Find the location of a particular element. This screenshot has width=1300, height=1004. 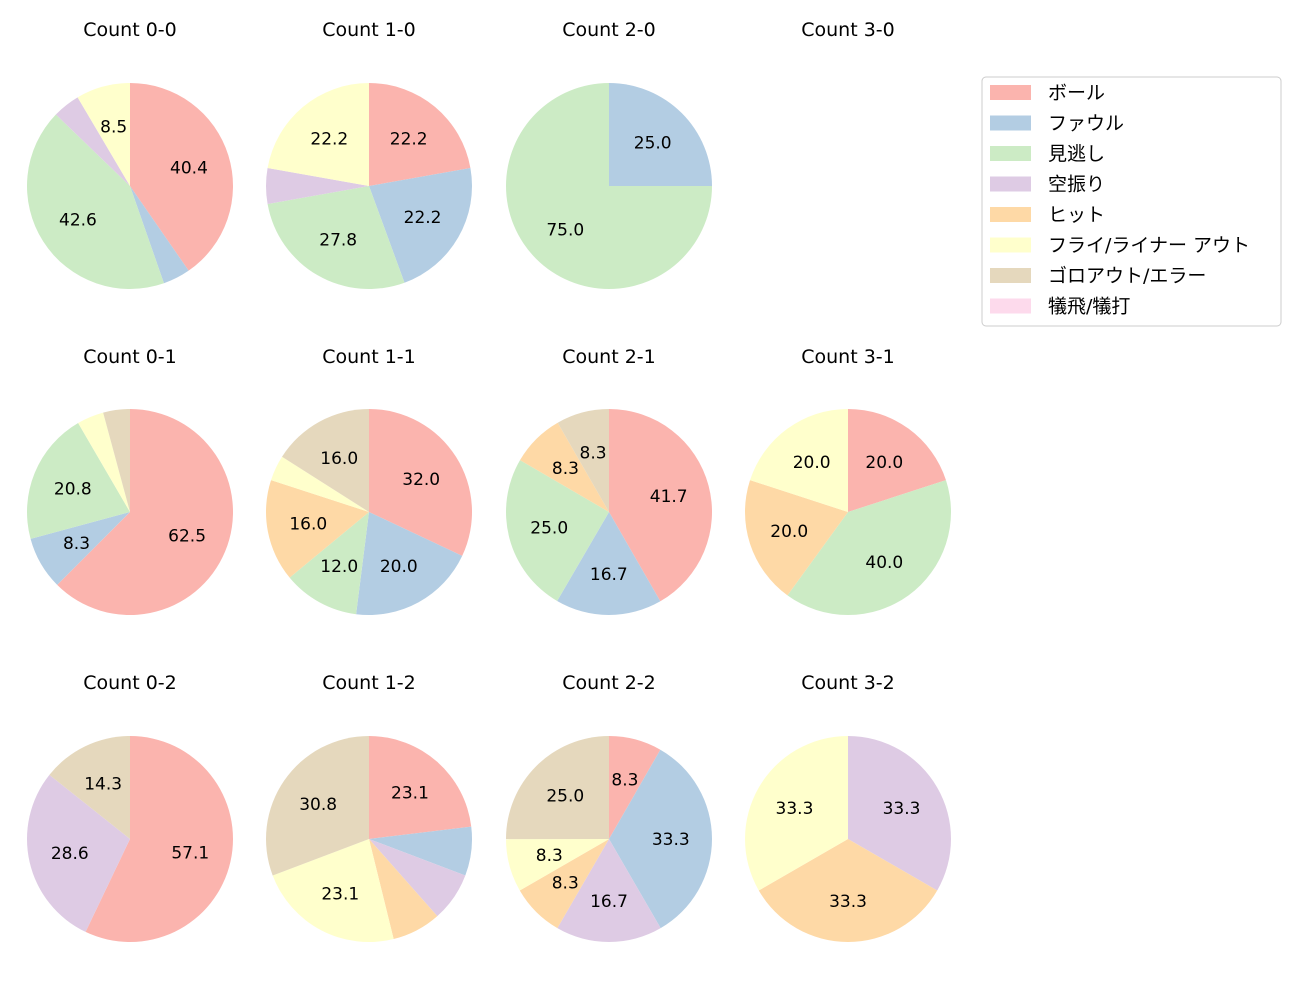

pie-panel-count-1-0: Count 1-0 22.2 22.2 27.8 22.2 is located at coordinates (369, 154).